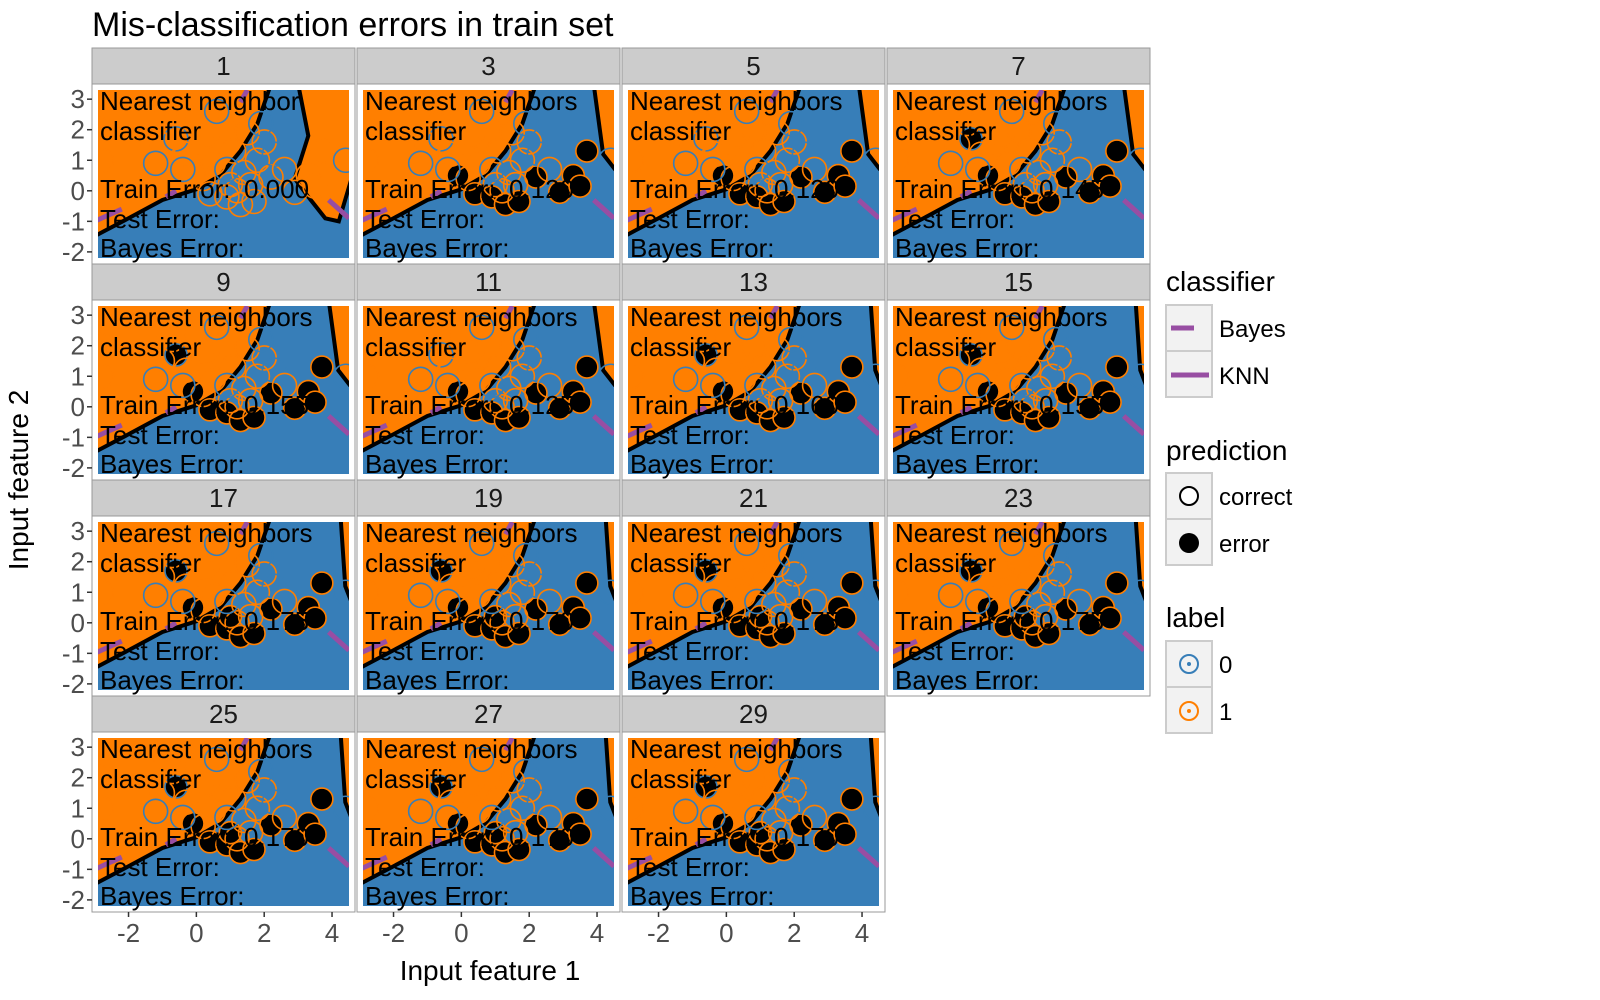  I want to click on x-tick-label: -2, so click(128, 933).